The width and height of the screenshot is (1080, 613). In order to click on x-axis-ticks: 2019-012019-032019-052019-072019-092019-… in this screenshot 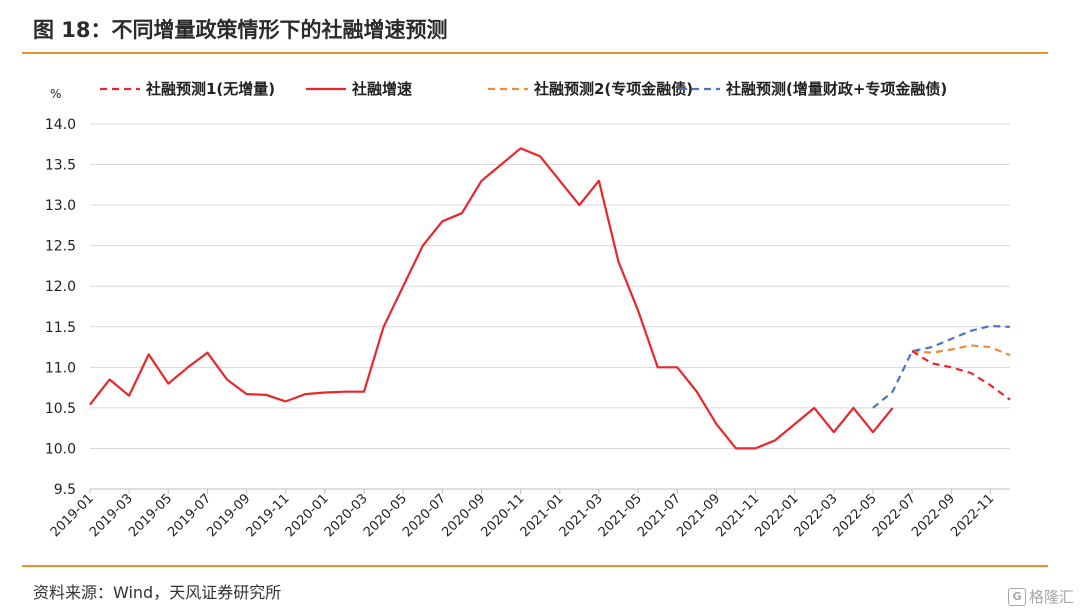, I will do `click(522, 514)`.